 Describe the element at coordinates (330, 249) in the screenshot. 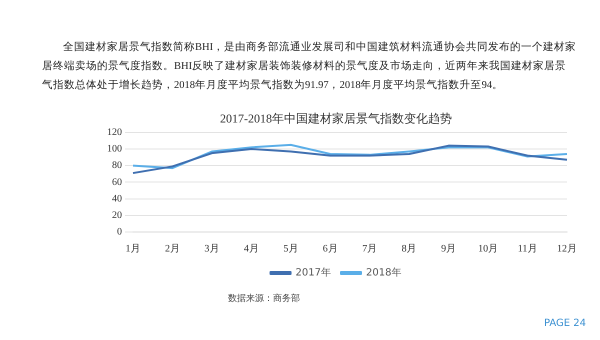

I see `x-tick-label: 6月` at that location.